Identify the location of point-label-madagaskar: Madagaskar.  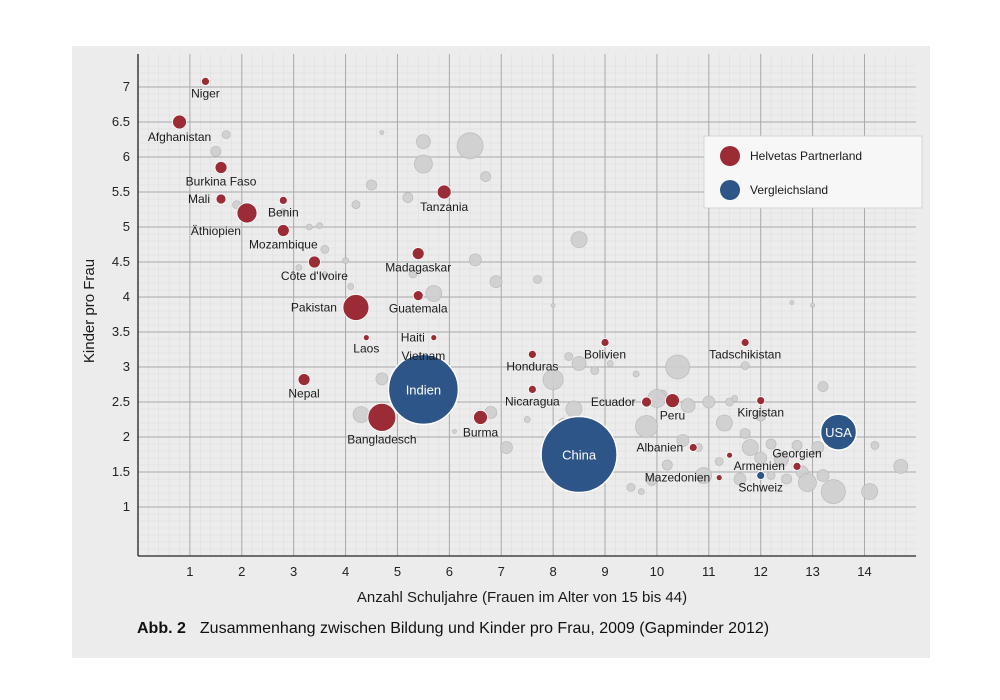
(418, 268).